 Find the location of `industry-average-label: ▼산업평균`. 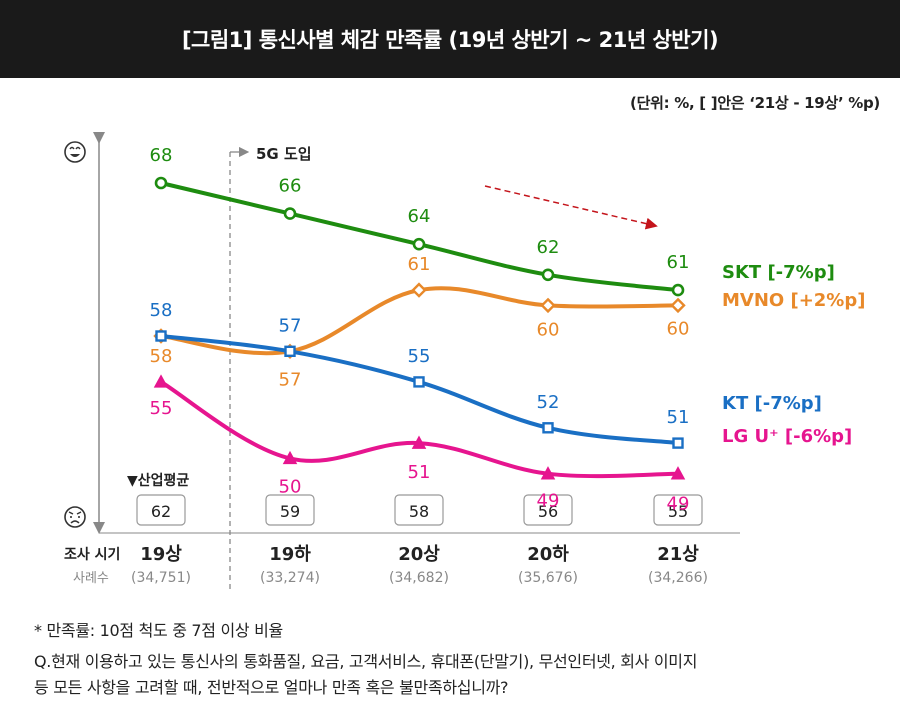

industry-average-label: ▼산업평균 is located at coordinates (158, 480).